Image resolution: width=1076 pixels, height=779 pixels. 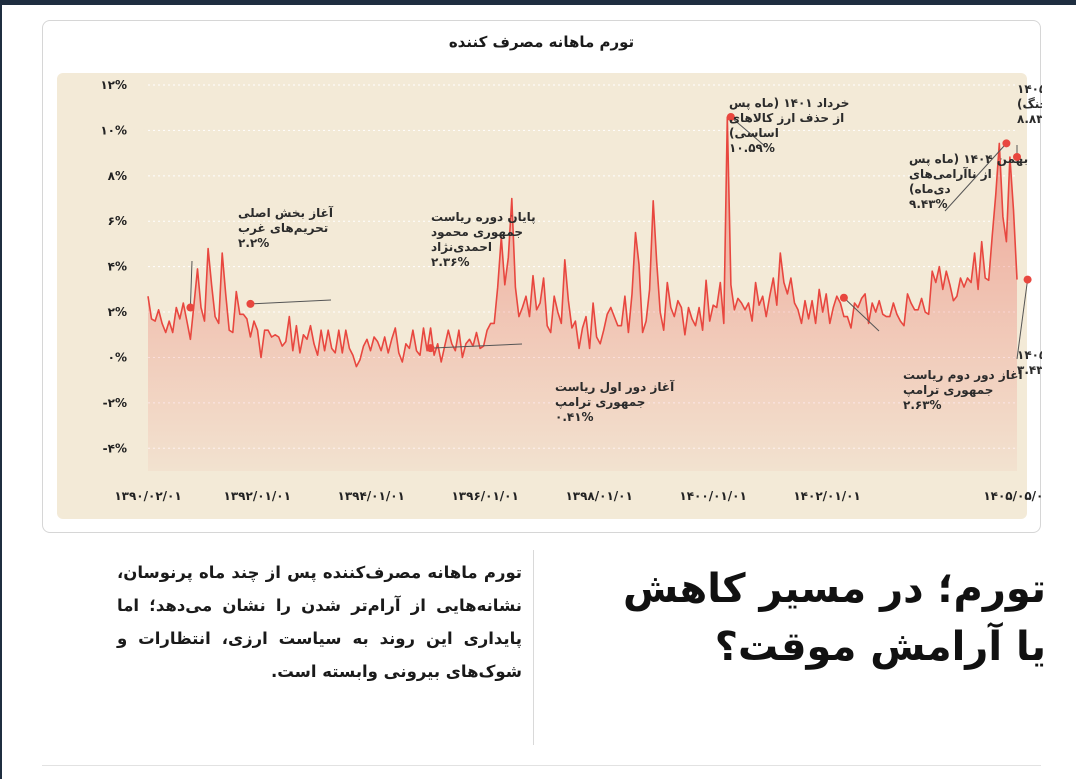 I want to click on annotation-line: (ماه پس از جنگ), so click(x=1029, y=104).